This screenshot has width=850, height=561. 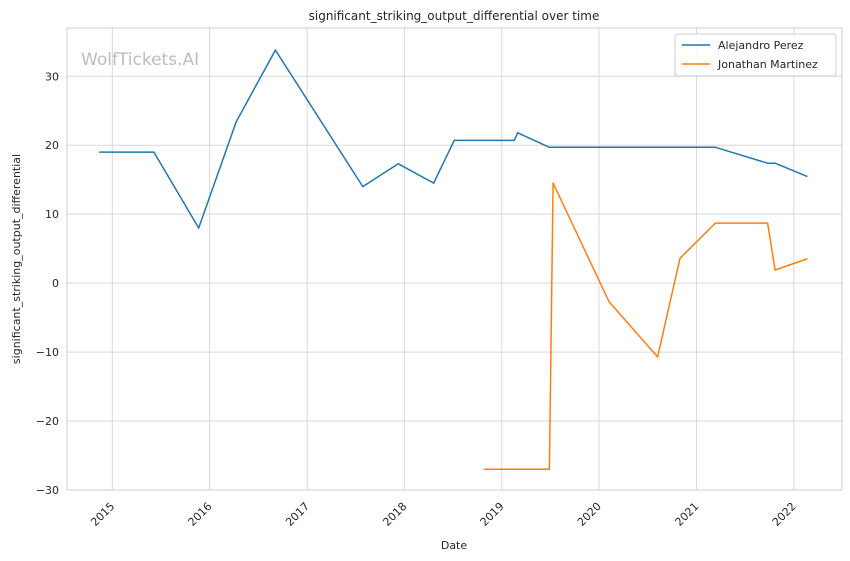 What do you see at coordinates (52, 76) in the screenshot?
I see `y-tick-label: 30` at bounding box center [52, 76].